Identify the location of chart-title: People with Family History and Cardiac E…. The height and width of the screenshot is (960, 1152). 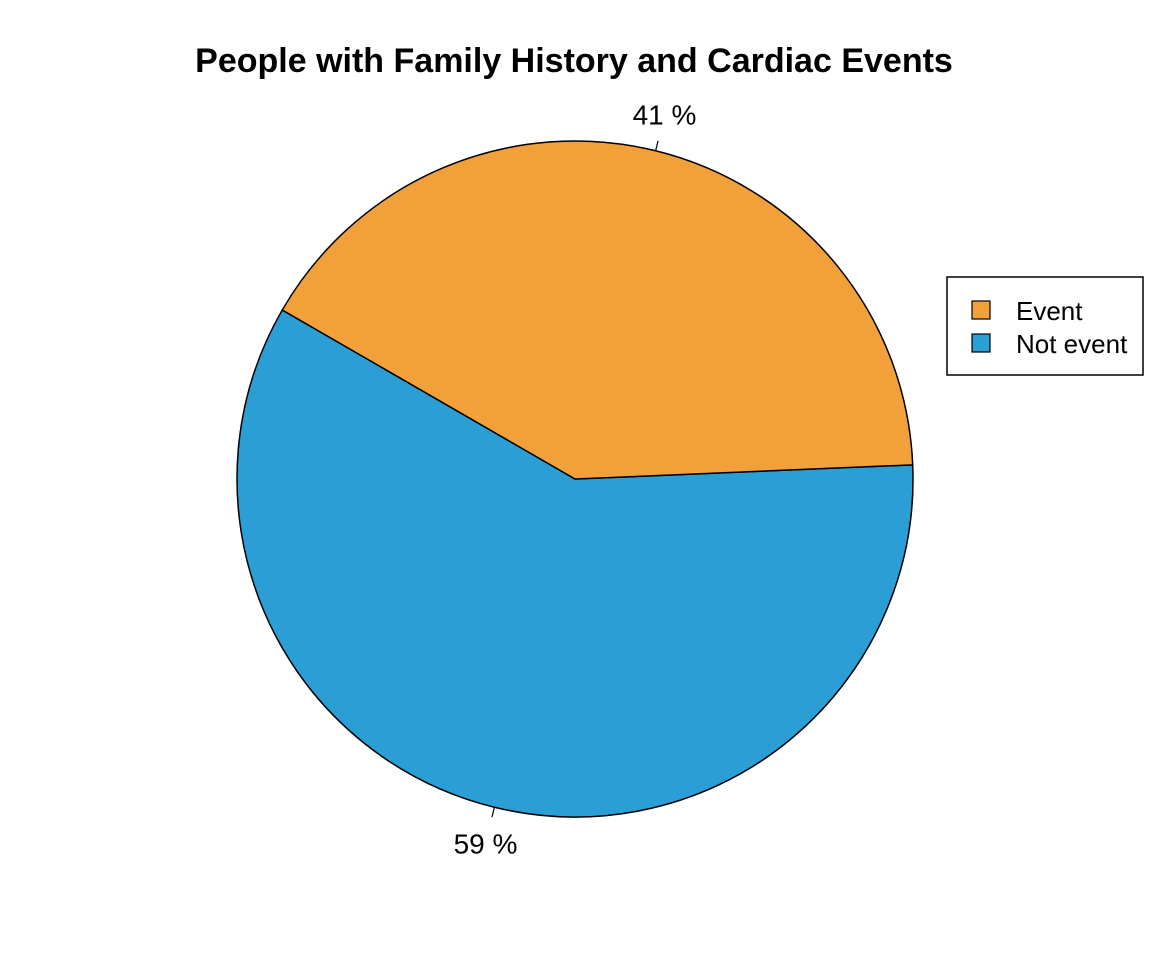
(574, 61).